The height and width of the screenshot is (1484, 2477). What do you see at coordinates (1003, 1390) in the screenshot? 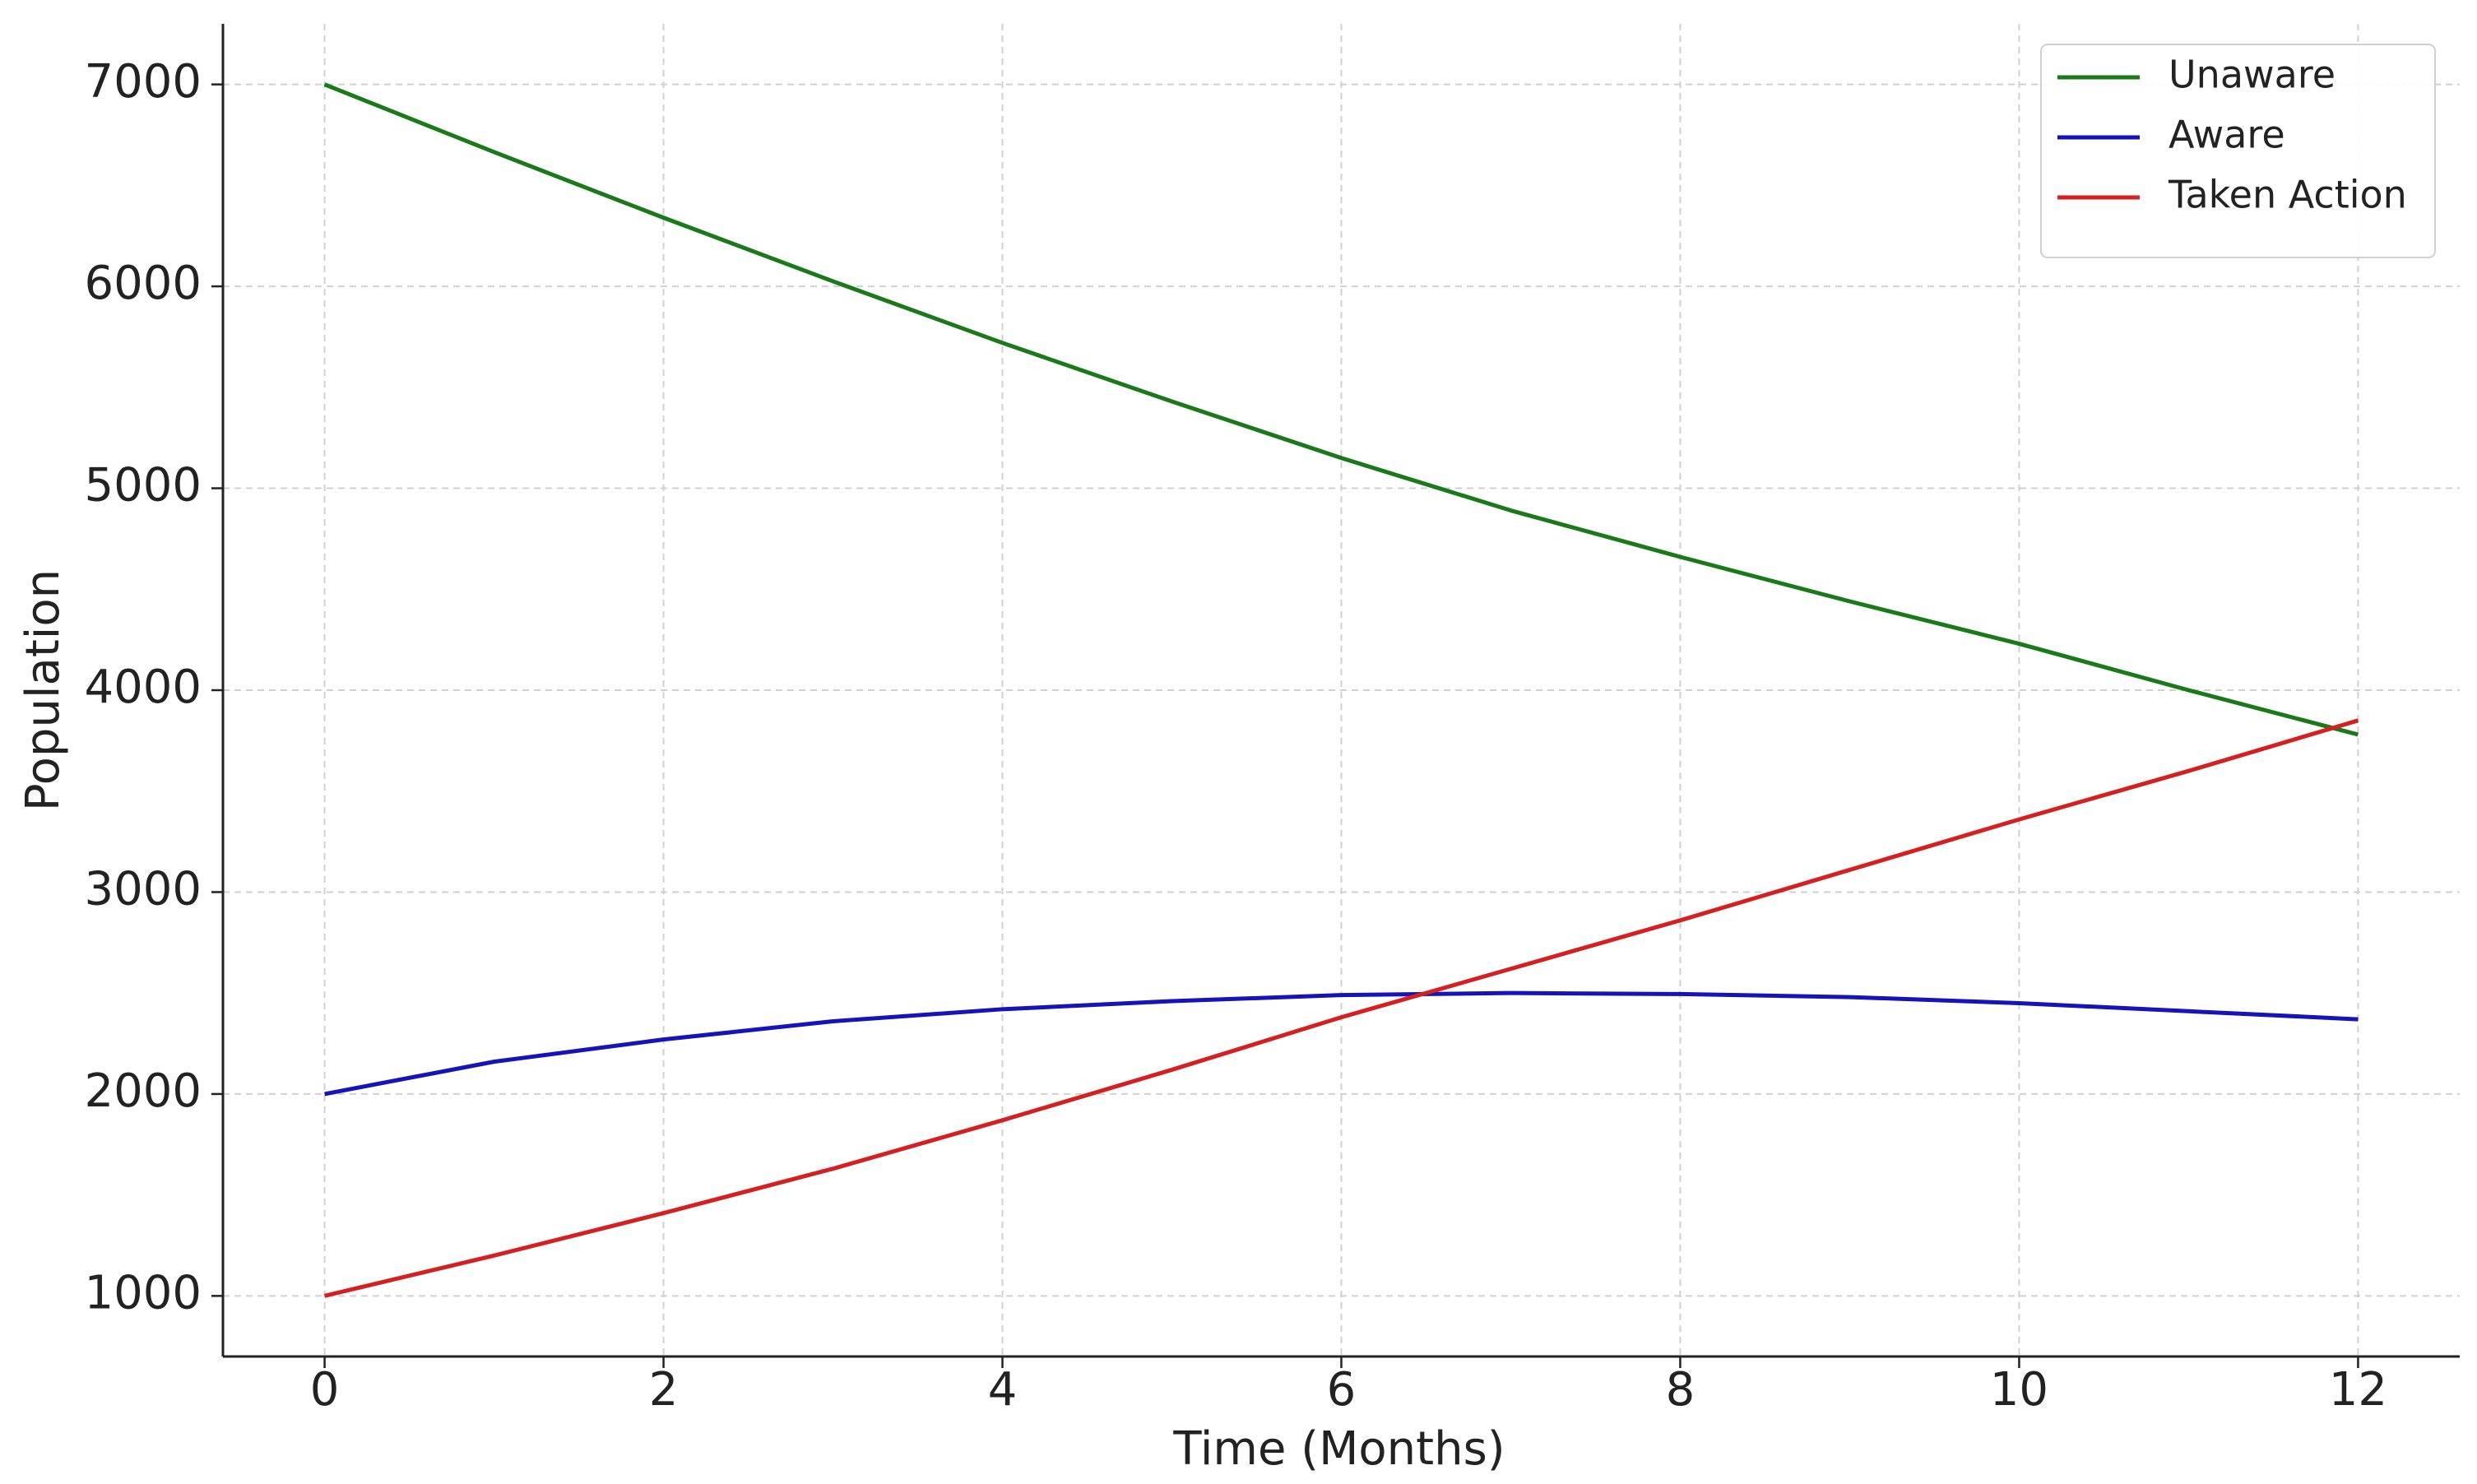
I see `x-tick-label: 4` at bounding box center [1003, 1390].